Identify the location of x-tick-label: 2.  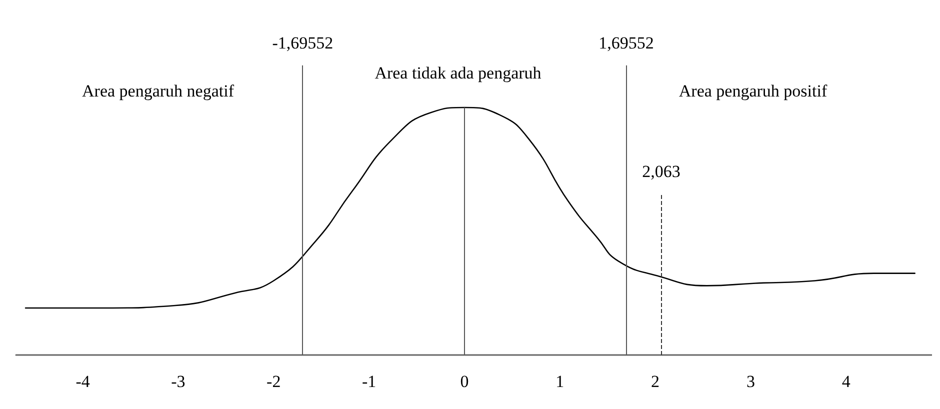
(655, 381).